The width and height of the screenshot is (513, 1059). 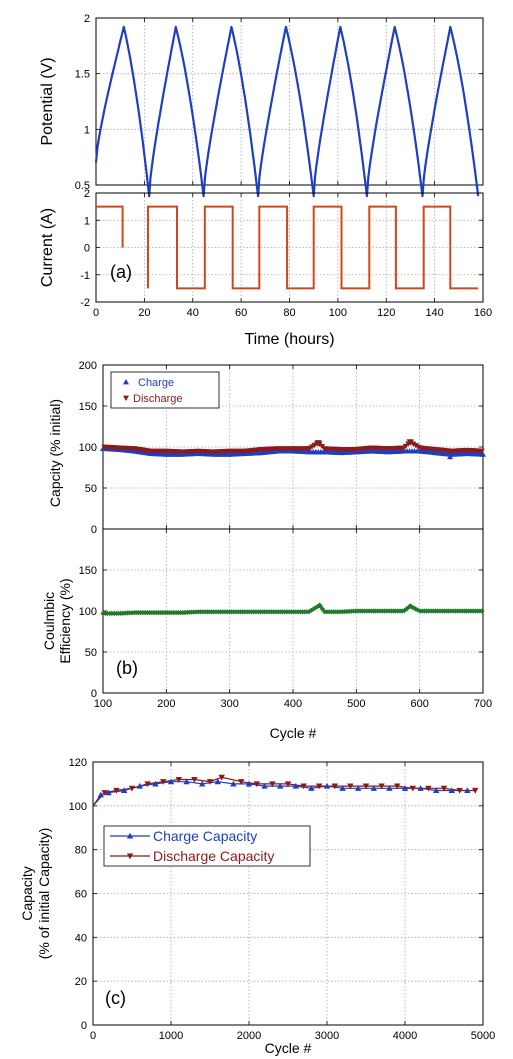 I want to click on panel-label: (a), so click(x=121, y=272).